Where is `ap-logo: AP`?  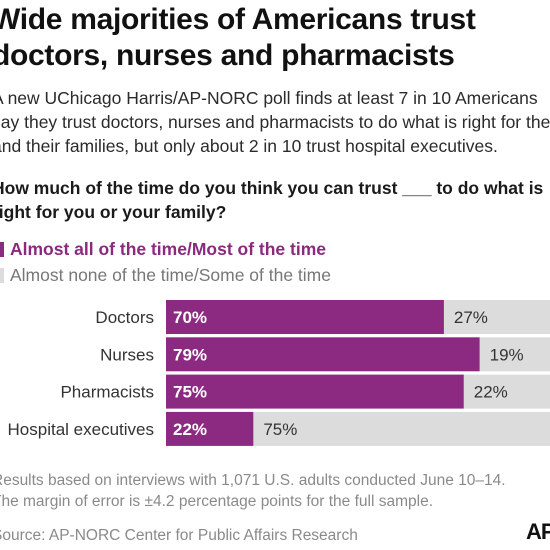
ap-logo: AP is located at coordinates (538, 531).